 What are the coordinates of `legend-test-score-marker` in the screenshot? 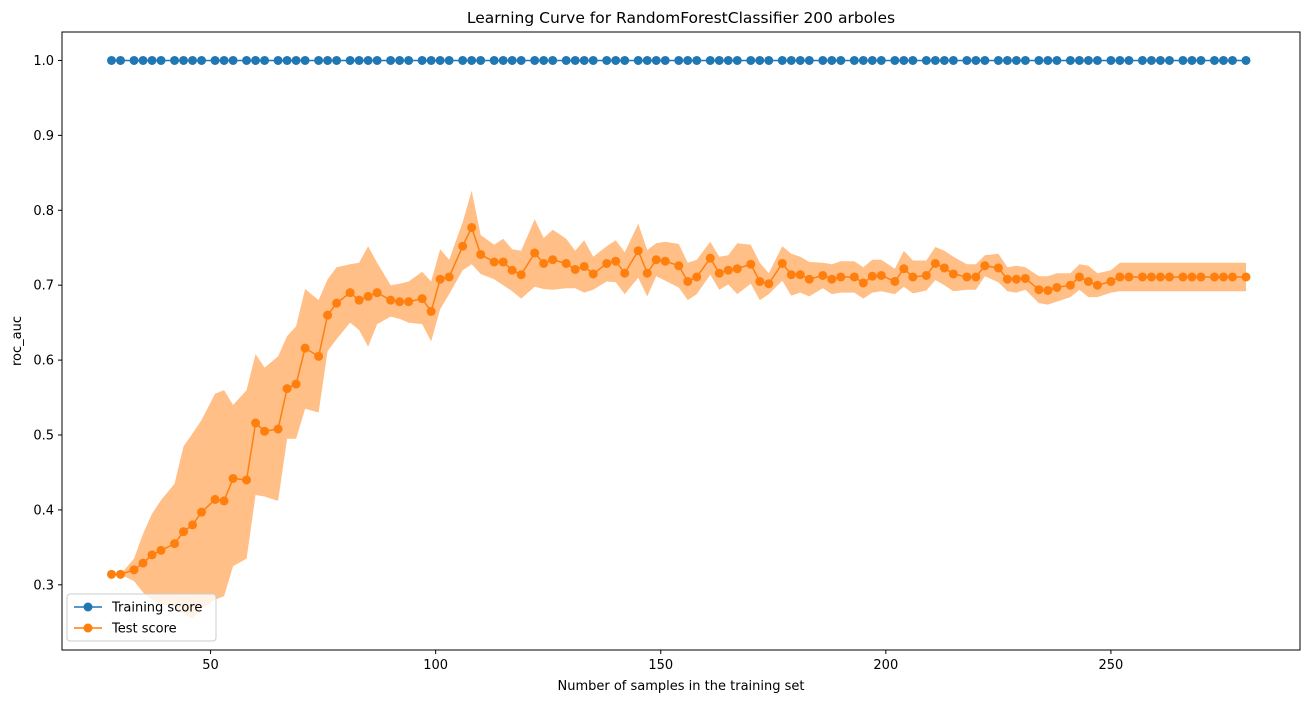 It's located at (88, 628).